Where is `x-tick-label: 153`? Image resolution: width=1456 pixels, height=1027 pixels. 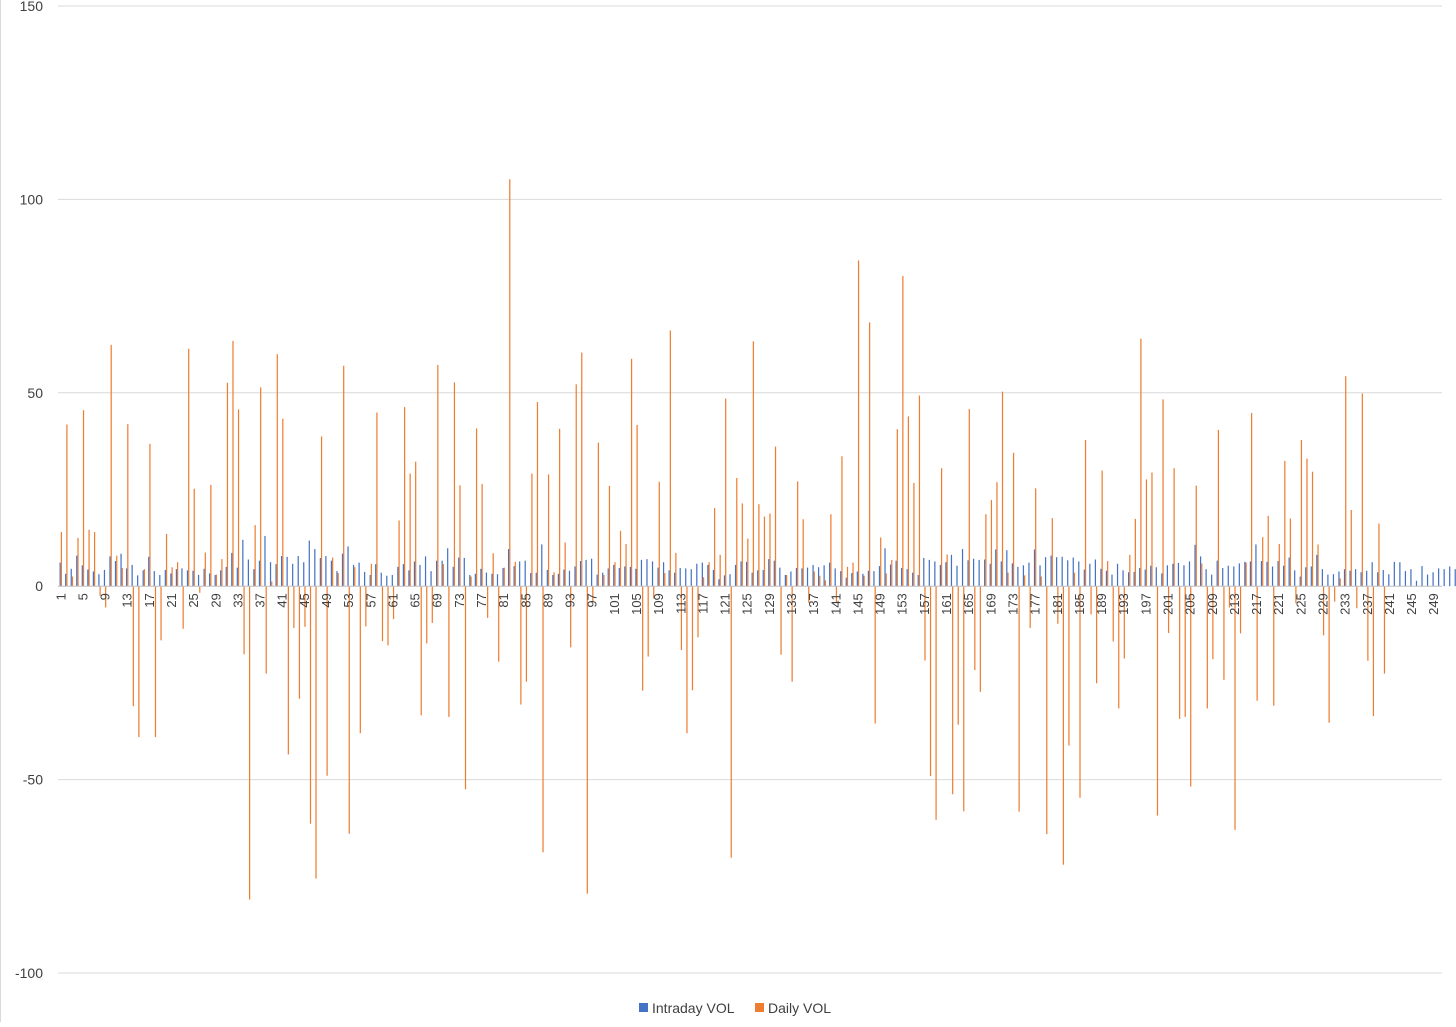
x-tick-label: 153 is located at coordinates (902, 604).